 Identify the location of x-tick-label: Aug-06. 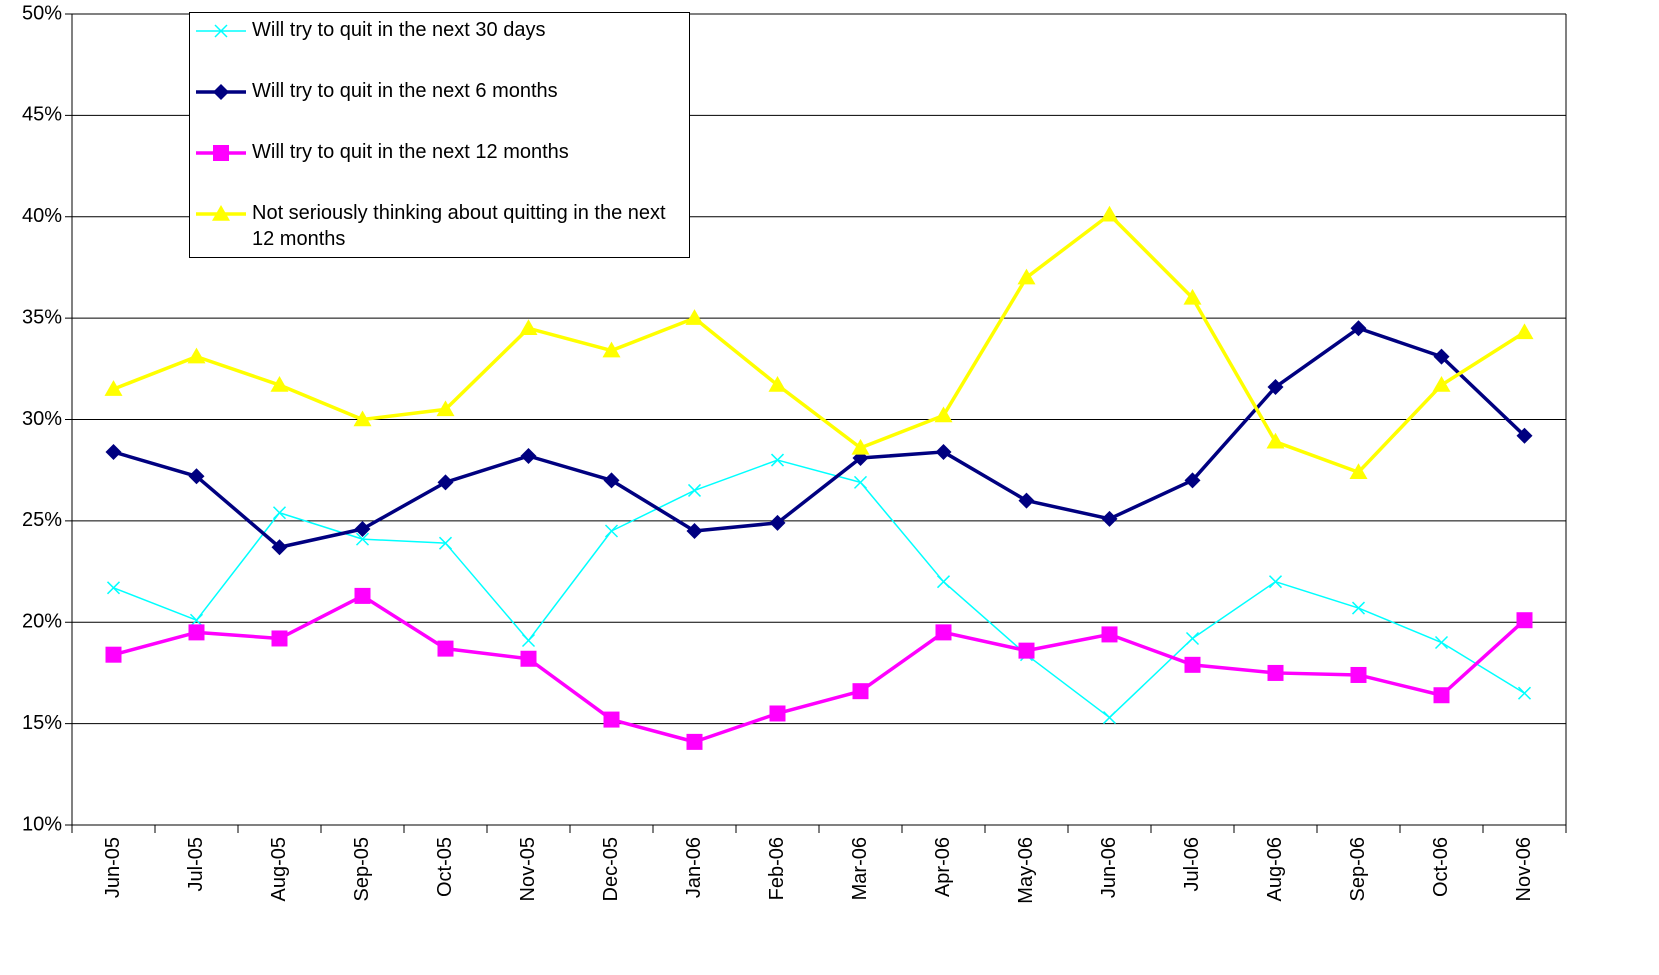
(1275, 869).